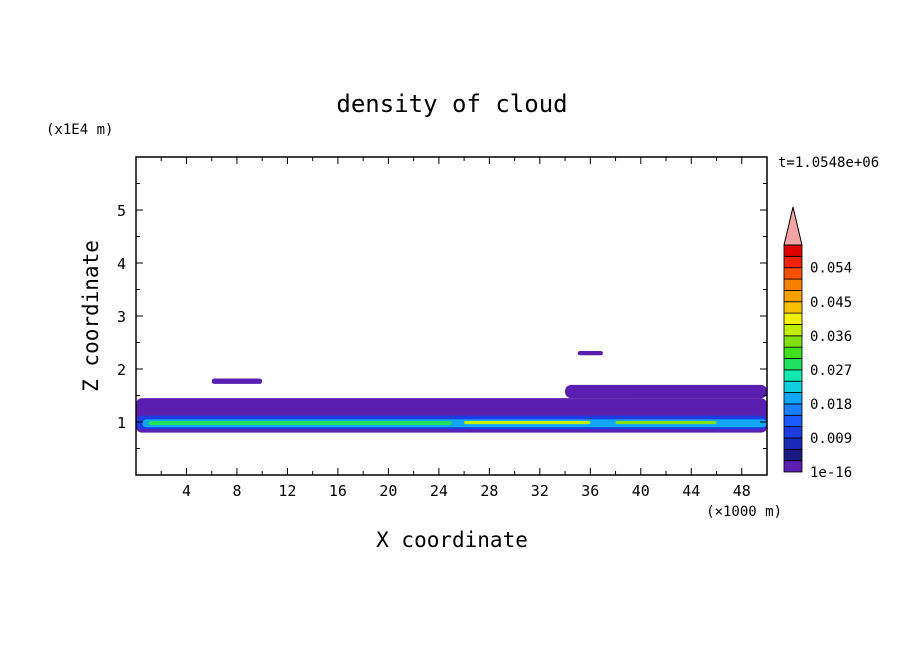 The image size is (904, 658). Describe the element at coordinates (831, 371) in the screenshot. I see `colorbar-tick-label: 0.027` at that location.